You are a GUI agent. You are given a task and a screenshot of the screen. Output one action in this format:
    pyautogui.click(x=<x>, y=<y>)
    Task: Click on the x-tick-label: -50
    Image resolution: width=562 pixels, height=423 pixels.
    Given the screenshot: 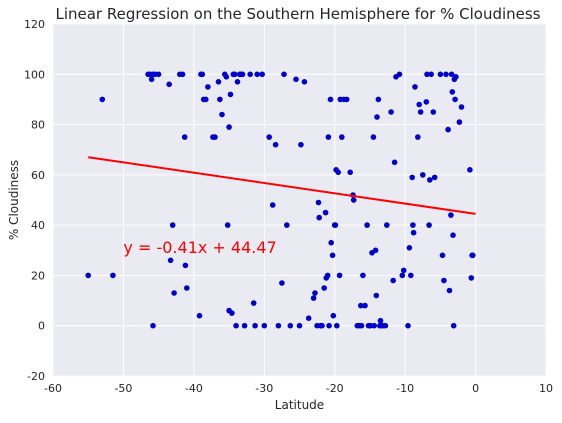 What is the action you would take?
    pyautogui.click(x=123, y=388)
    